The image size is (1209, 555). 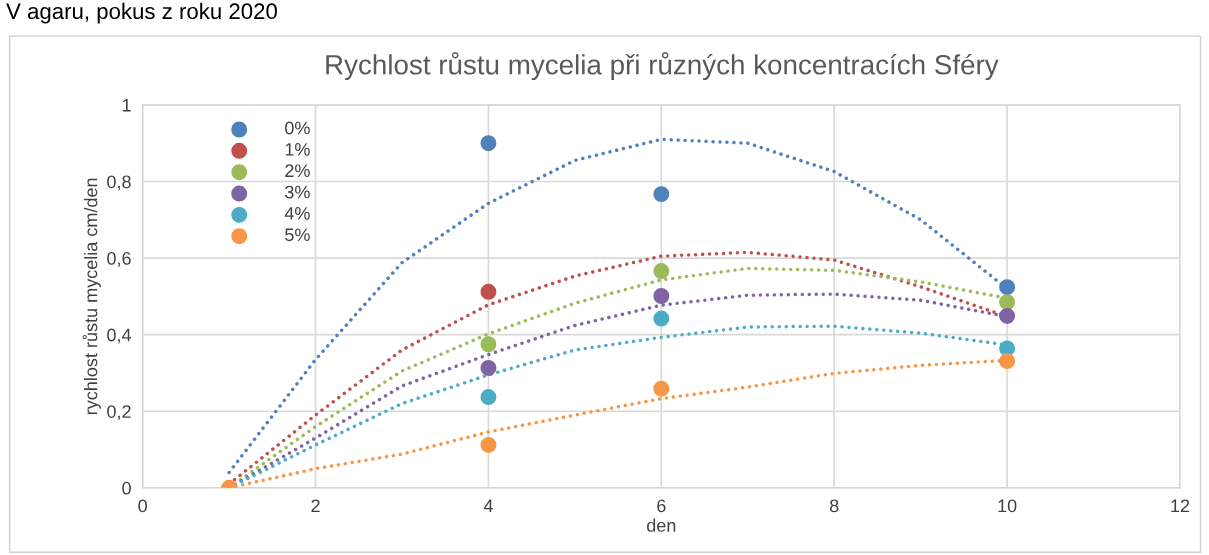 What do you see at coordinates (1180, 506) in the screenshot?
I see `x-tick-label: 12` at bounding box center [1180, 506].